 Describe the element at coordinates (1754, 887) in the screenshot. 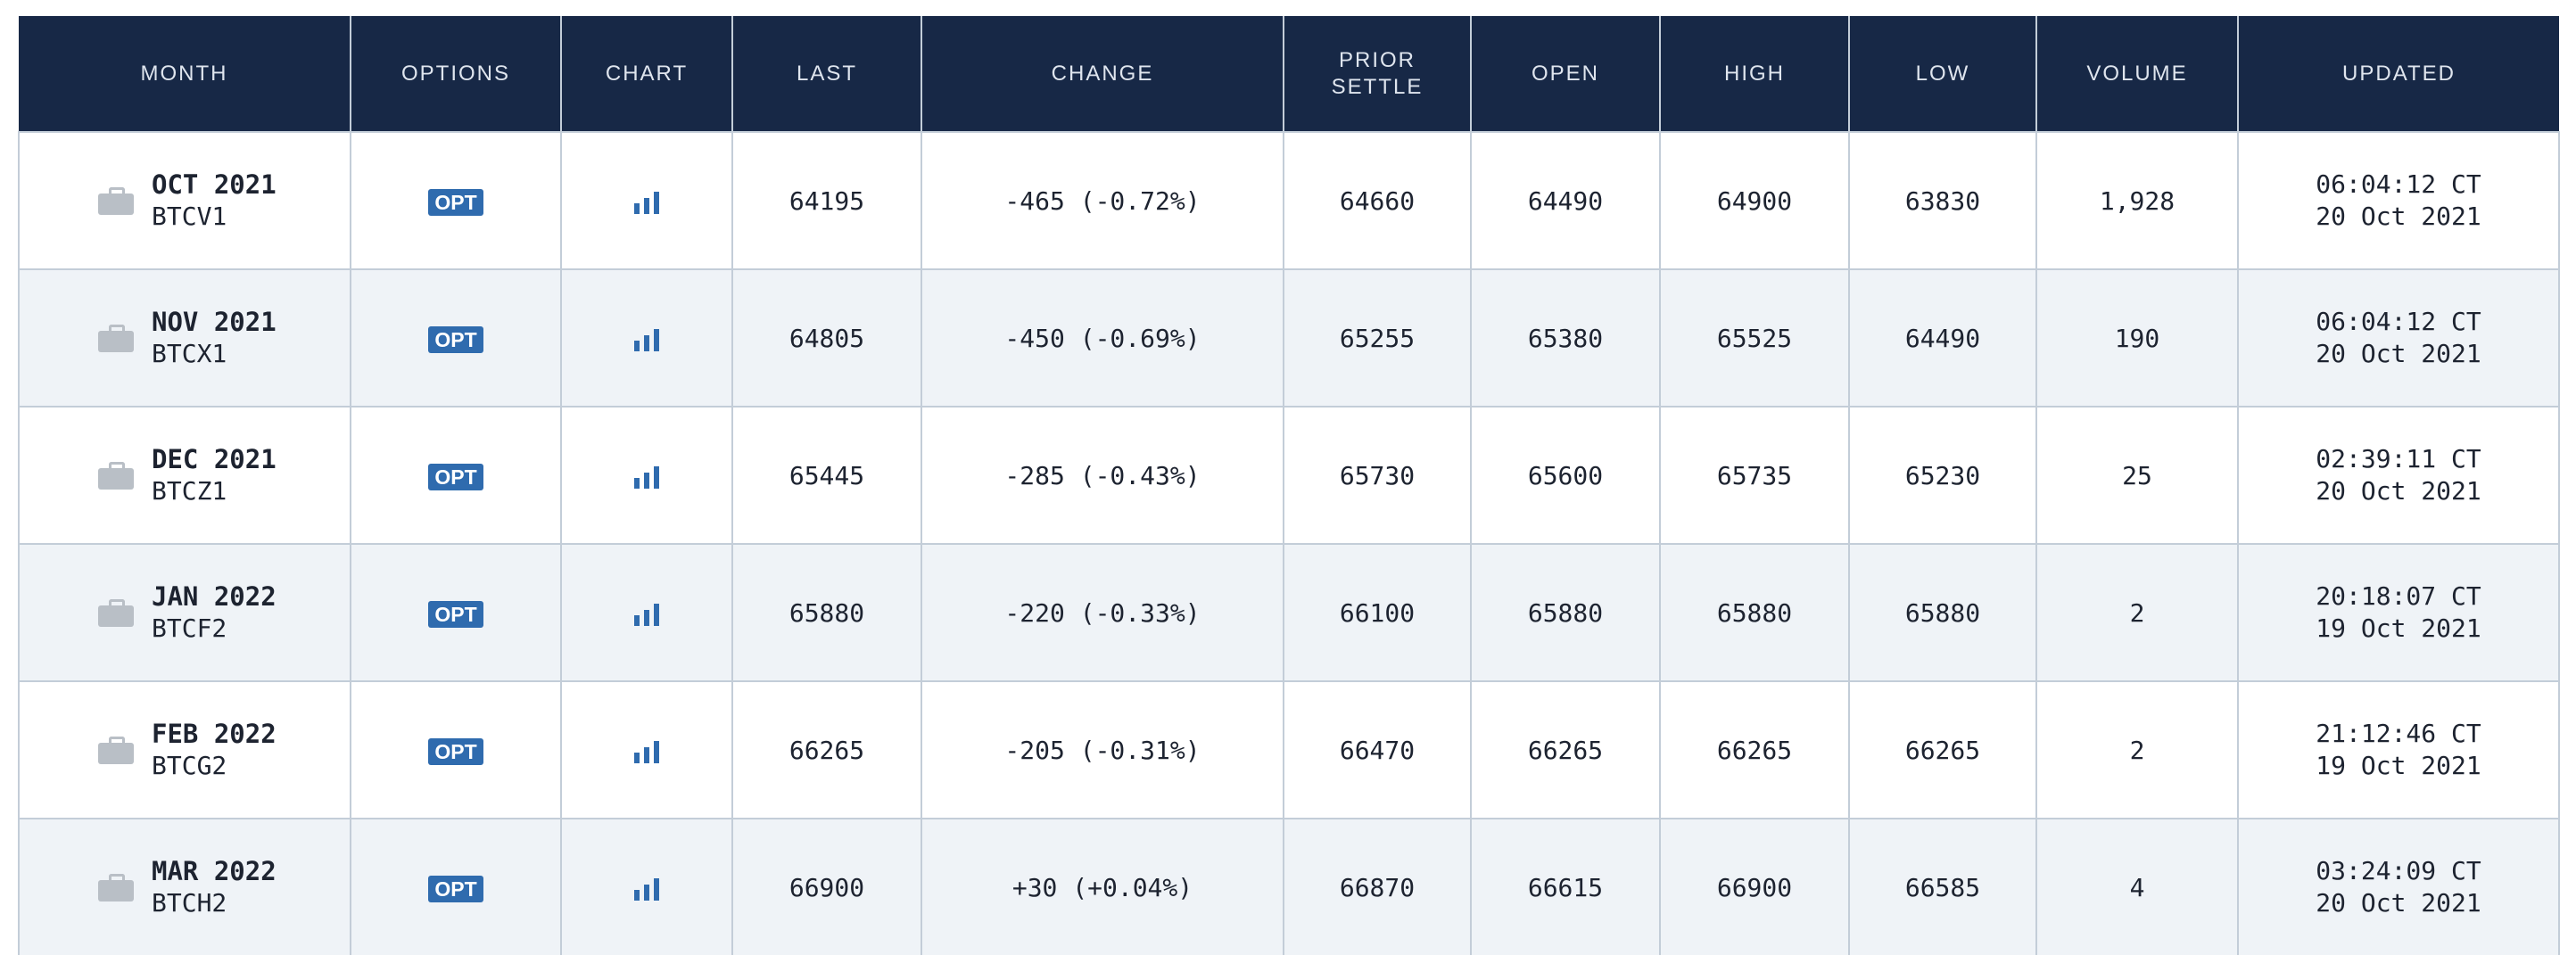

I see `high-price: 66900` at that location.